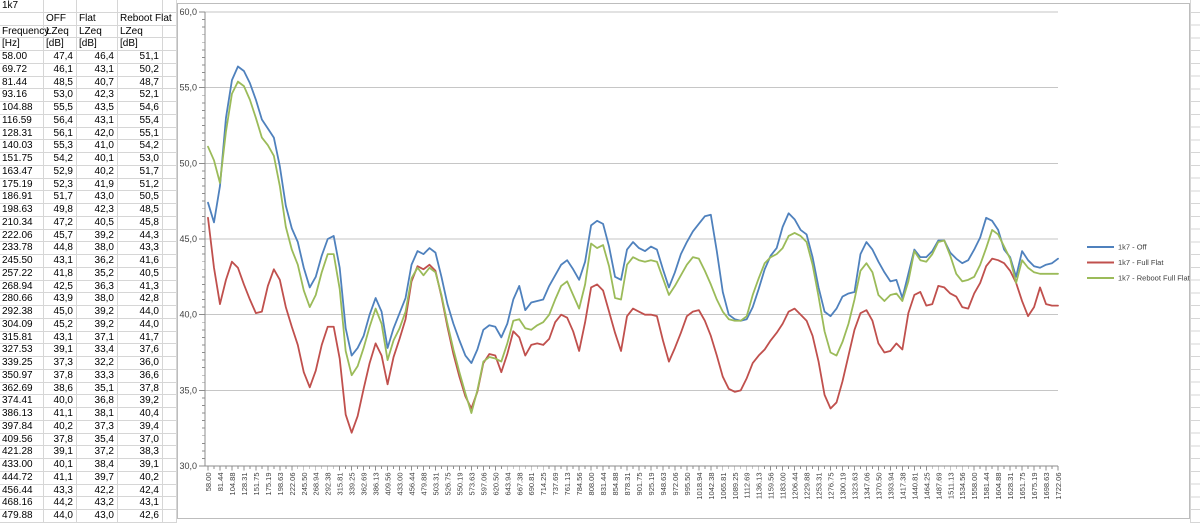 The height and width of the screenshot is (523, 1200). What do you see at coordinates (22, 83) in the screenshot?
I see `frequency-cell: 81.44` at bounding box center [22, 83].